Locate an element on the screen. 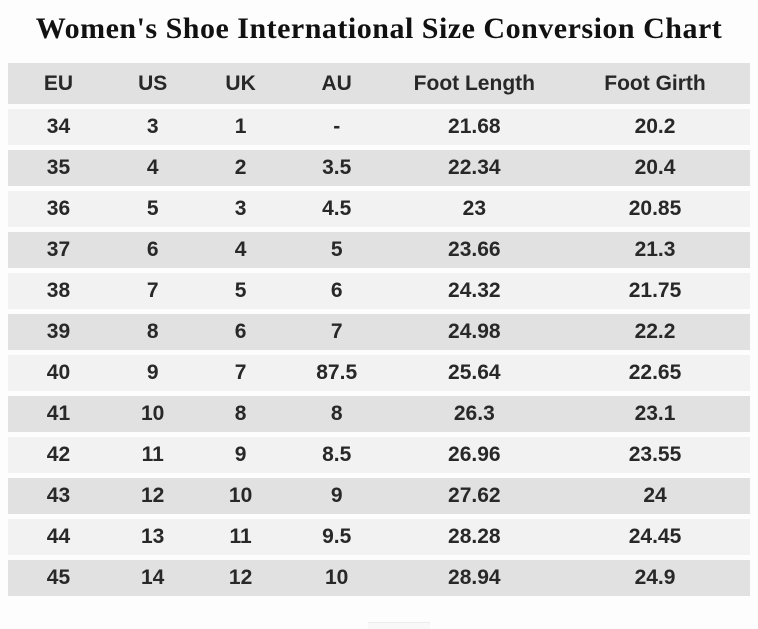  cell-eu: 39 is located at coordinates (58, 331).